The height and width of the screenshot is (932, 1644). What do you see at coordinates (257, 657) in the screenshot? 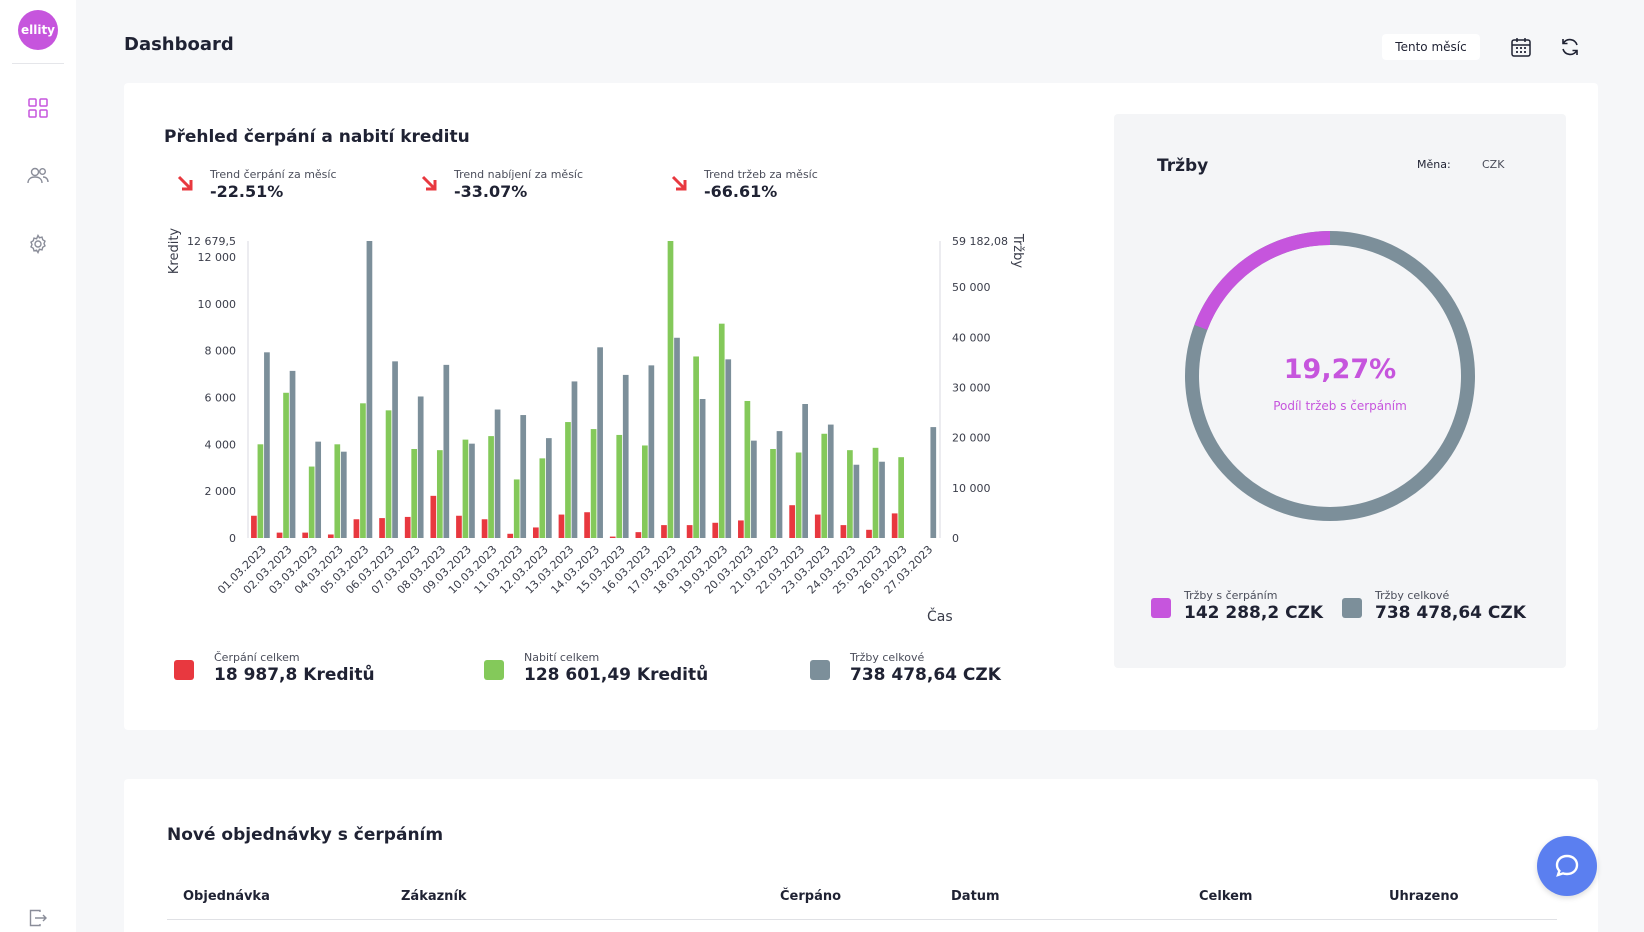
I see `legend-label: Čerpání celkem` at bounding box center [257, 657].